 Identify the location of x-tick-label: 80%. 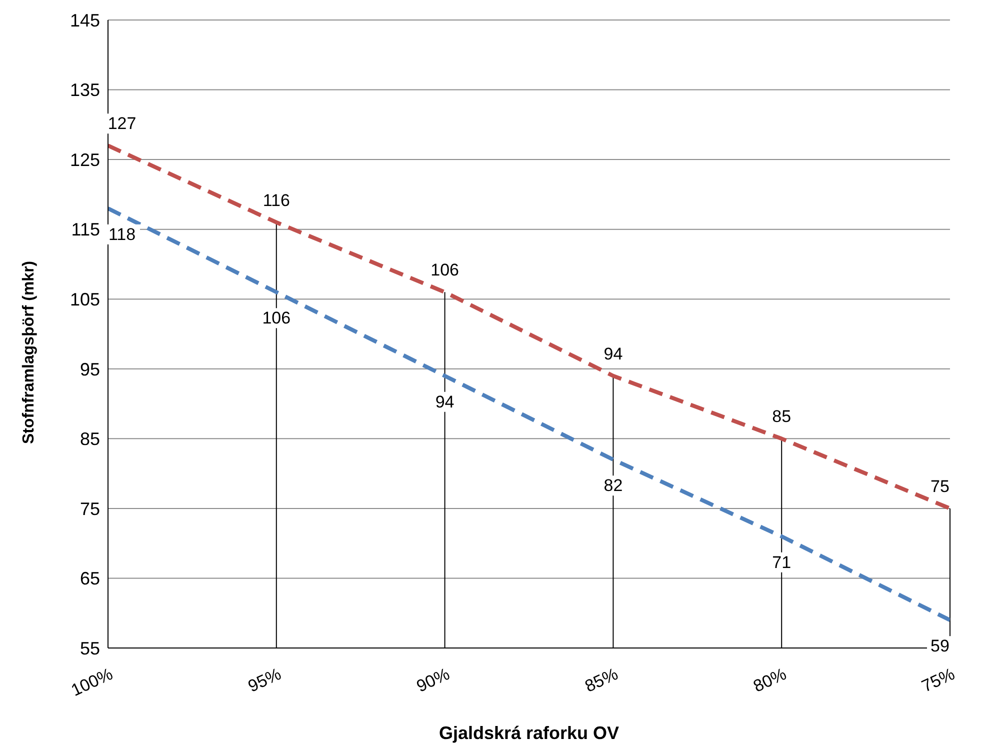
(770, 680).